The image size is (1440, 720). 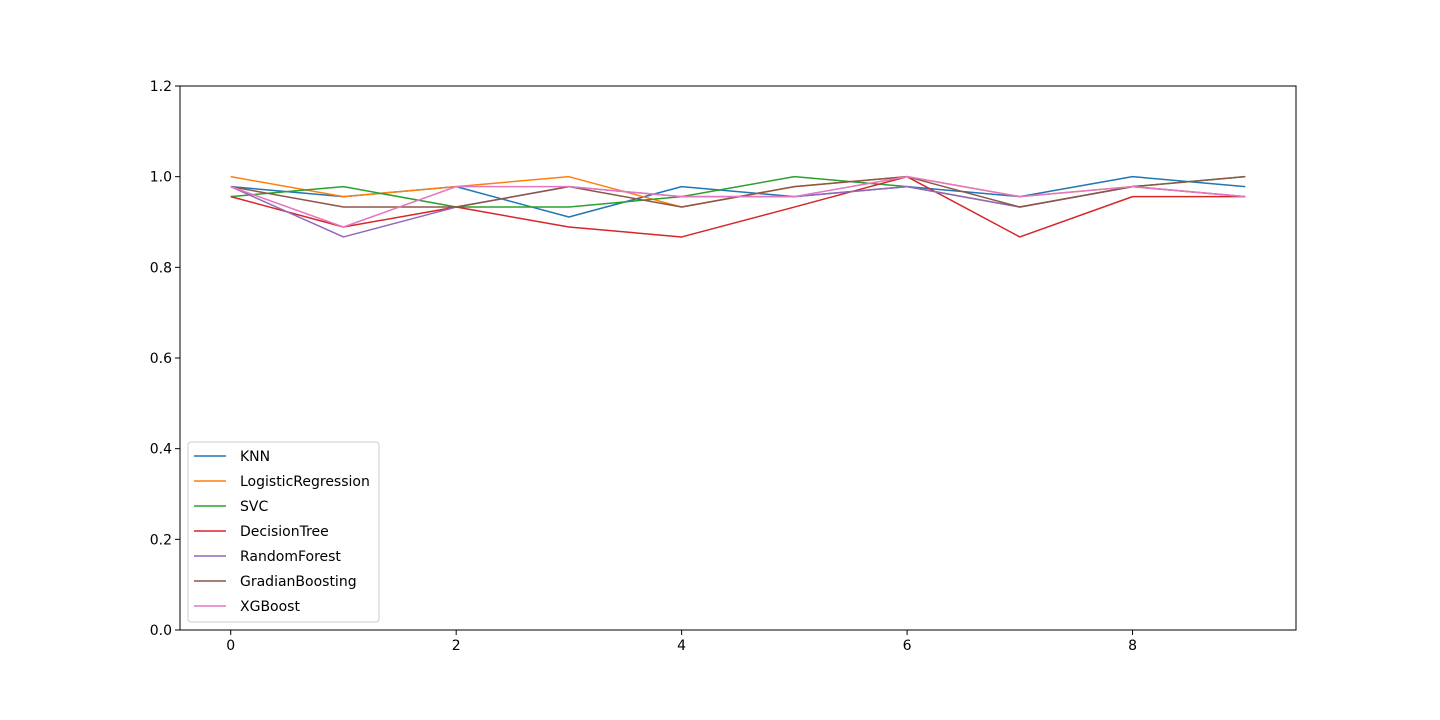 I want to click on series-layer, so click(x=738, y=206).